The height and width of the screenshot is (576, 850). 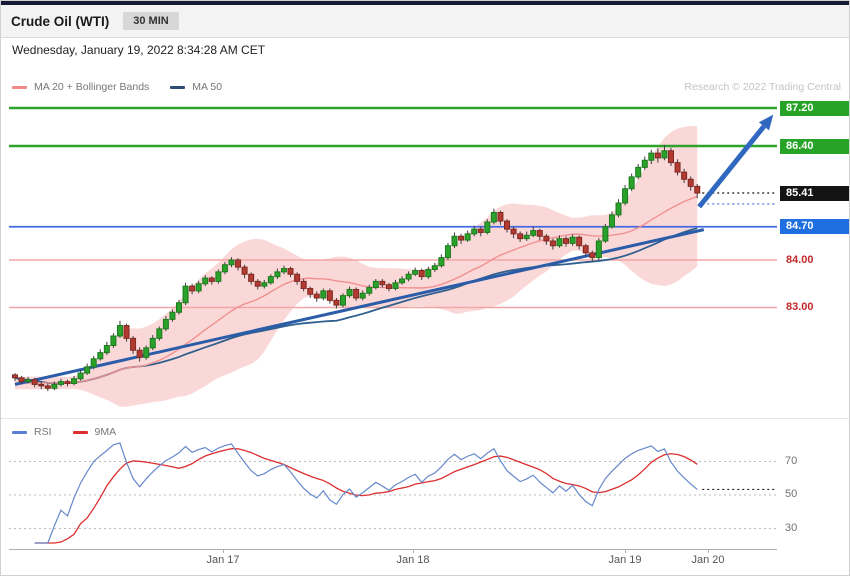 What do you see at coordinates (814, 227) in the screenshot?
I see `pivot-label-84-70: 84.70` at bounding box center [814, 227].